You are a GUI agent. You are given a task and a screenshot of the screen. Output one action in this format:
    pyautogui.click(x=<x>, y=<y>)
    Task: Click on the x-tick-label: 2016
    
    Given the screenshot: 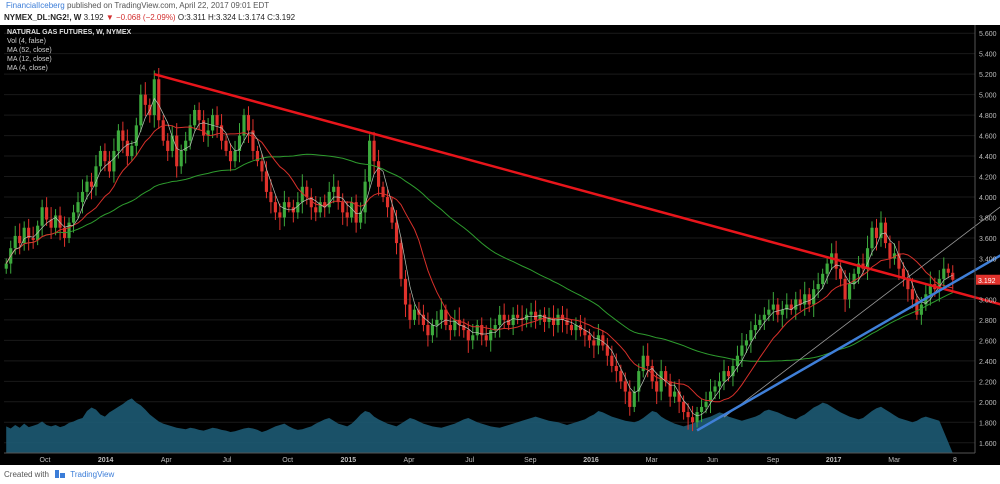 What is the action you would take?
    pyautogui.click(x=591, y=460)
    